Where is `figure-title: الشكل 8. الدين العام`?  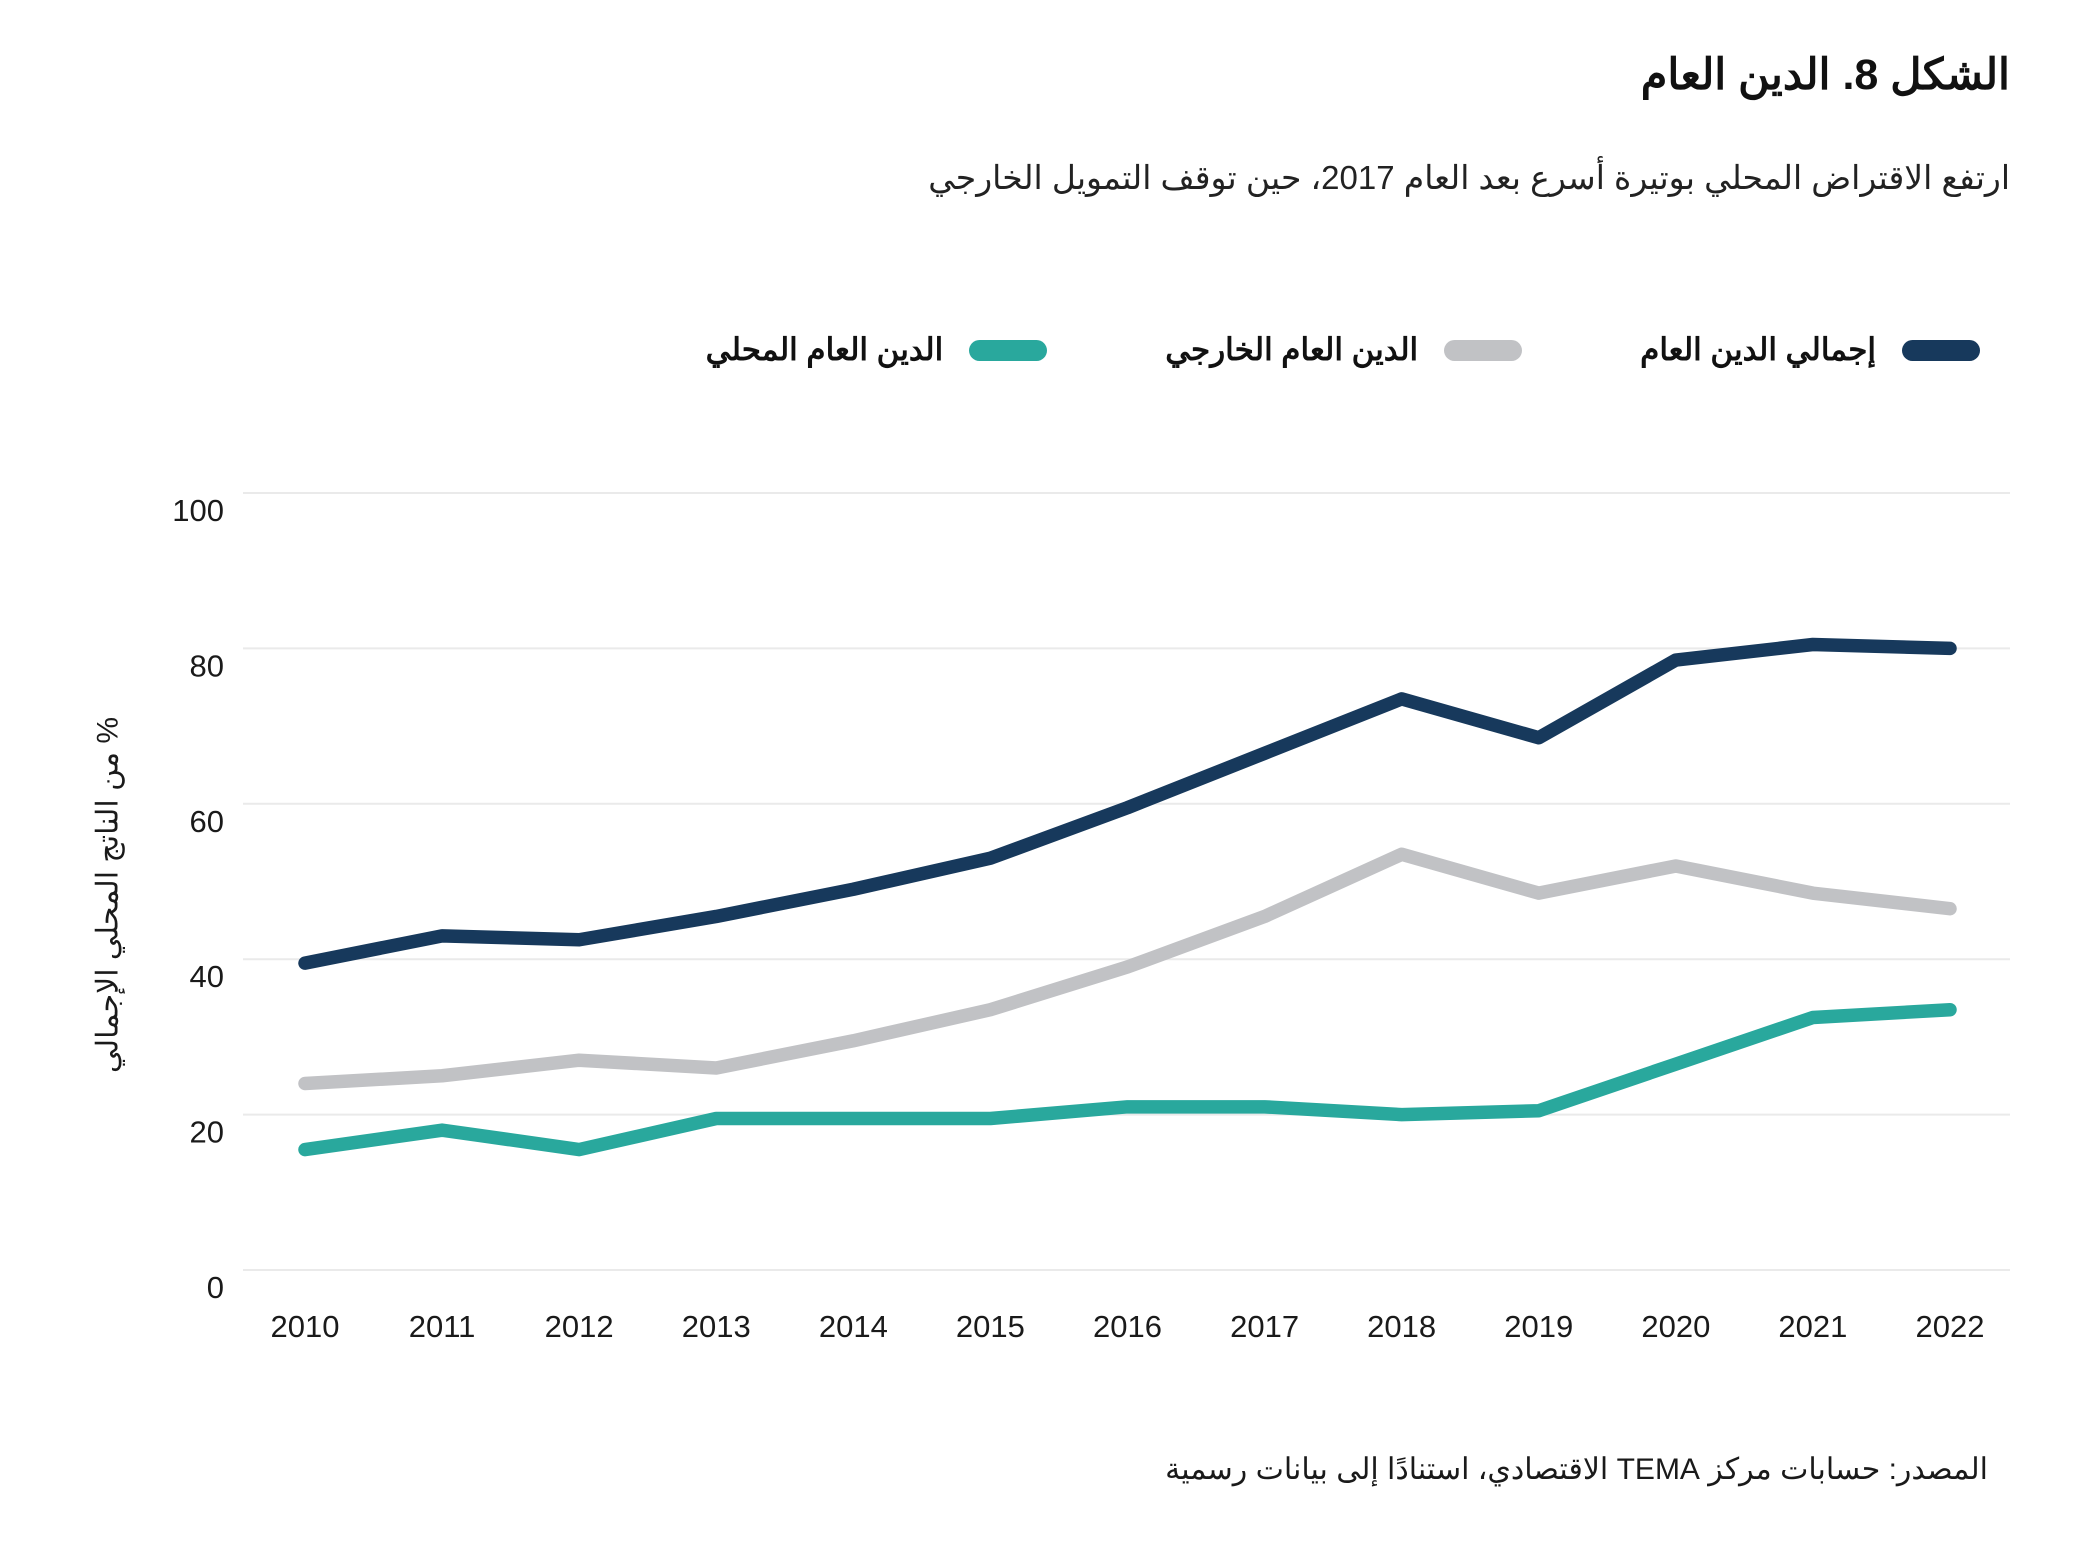
figure-title: الشكل 8. الدين العام is located at coordinates (1825, 75).